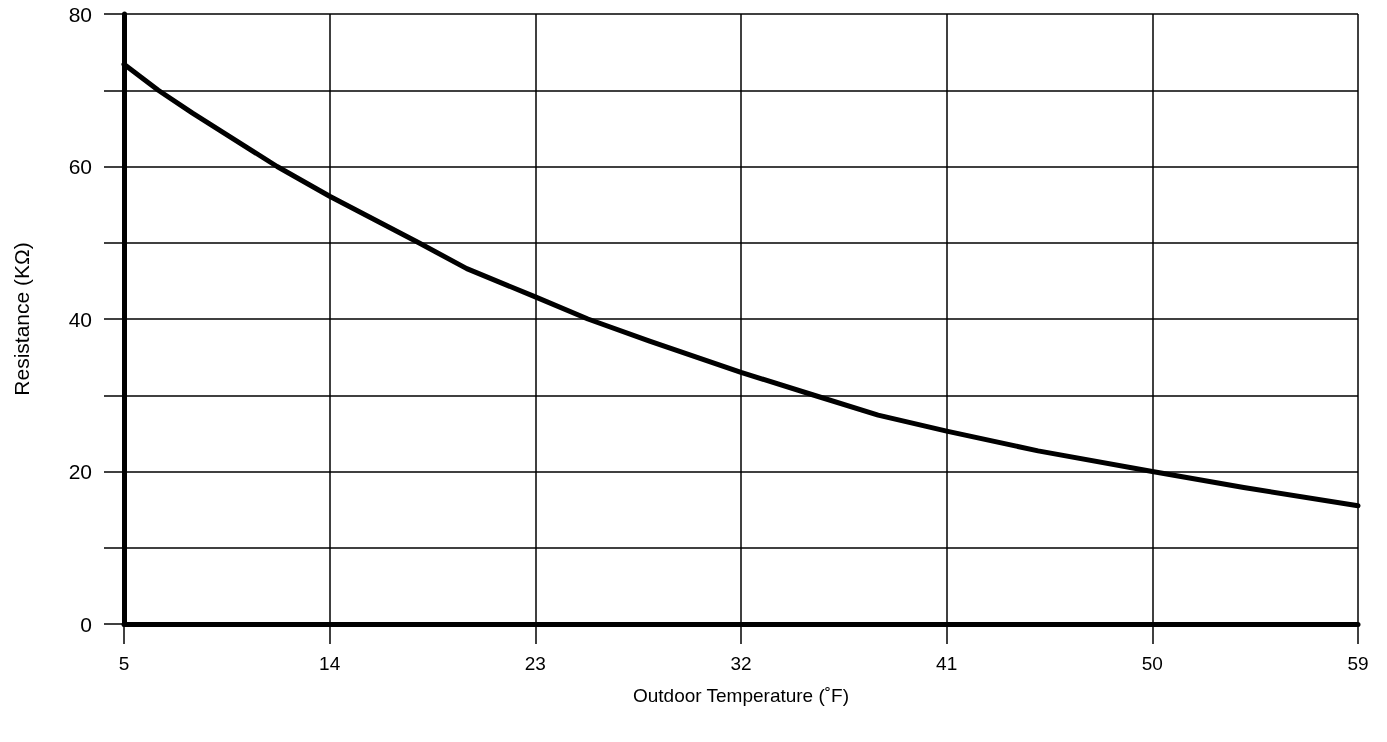 This screenshot has height=742, width=1387. I want to click on x-tick-label: 59, so click(1358, 663).